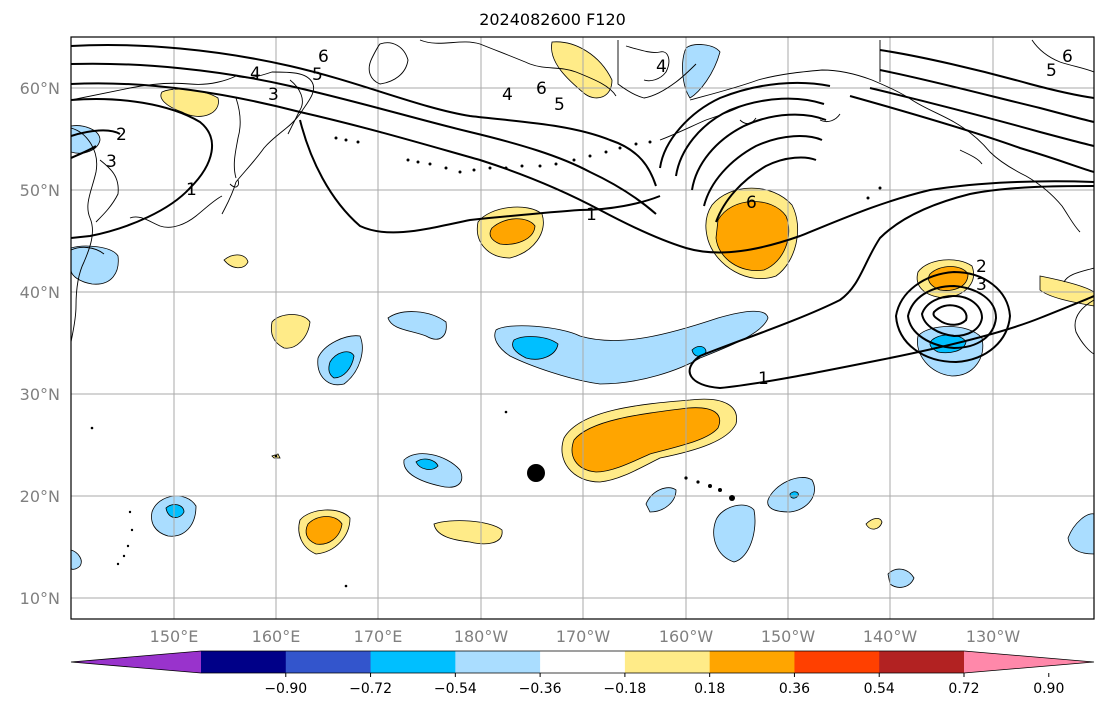 The image size is (1105, 712). I want to click on colorbar-tick-label: −0.36, so click(540, 689).